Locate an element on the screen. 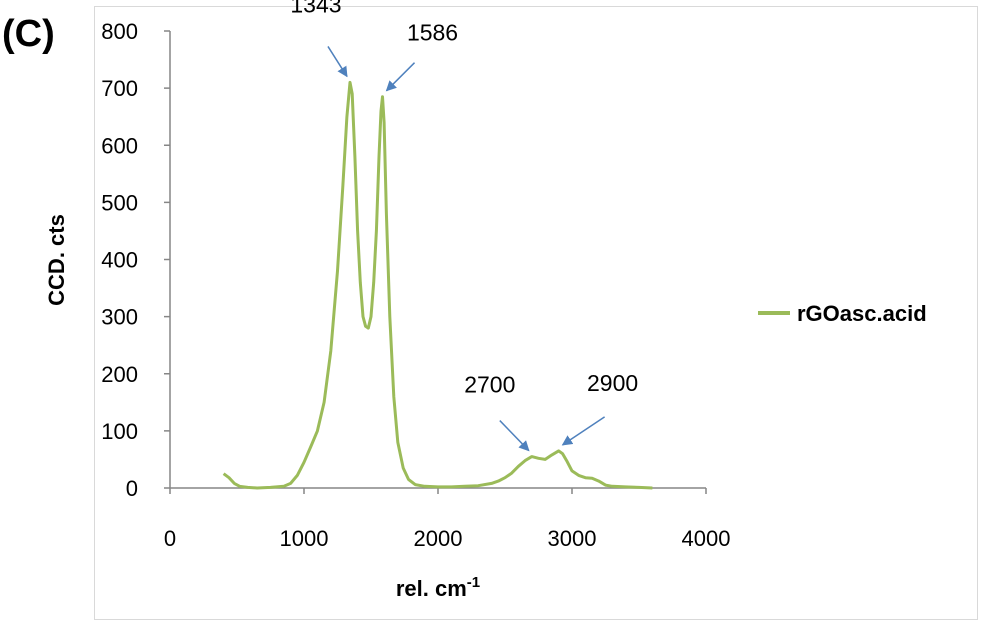 This screenshot has width=982, height=629. y-tick-label: 100 is located at coordinates (119, 431).